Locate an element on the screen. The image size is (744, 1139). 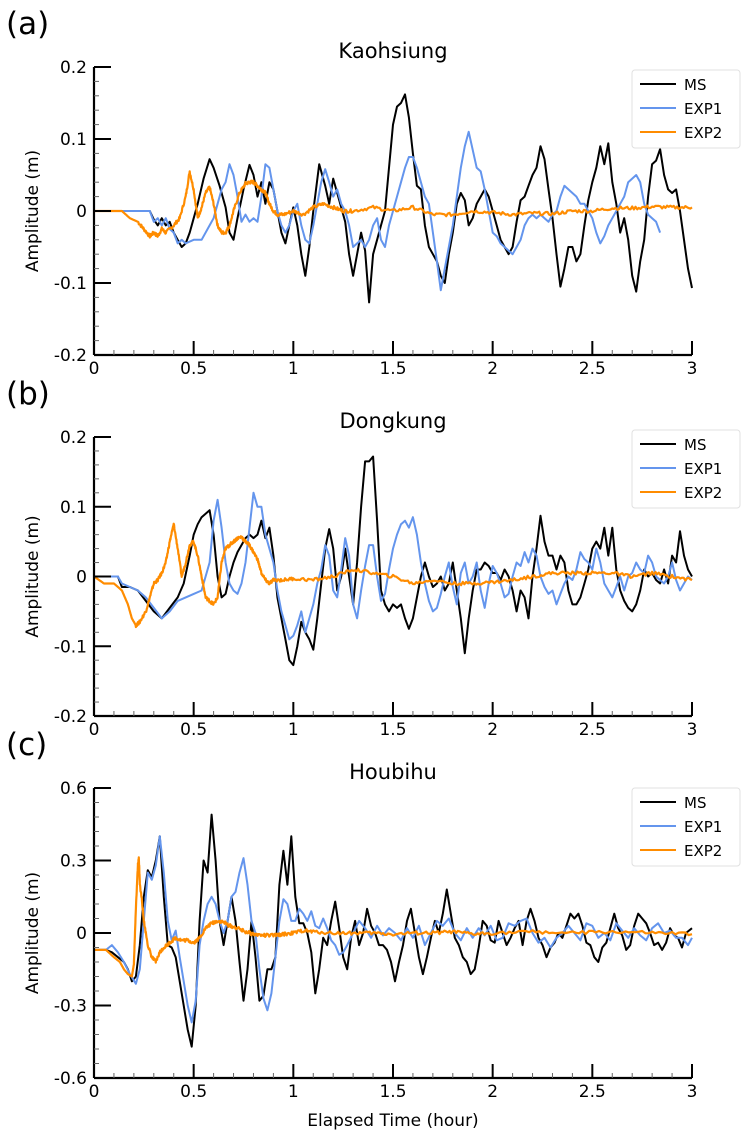
x-axis-label: Elapsed Time (hour) is located at coordinates (392, 1121).